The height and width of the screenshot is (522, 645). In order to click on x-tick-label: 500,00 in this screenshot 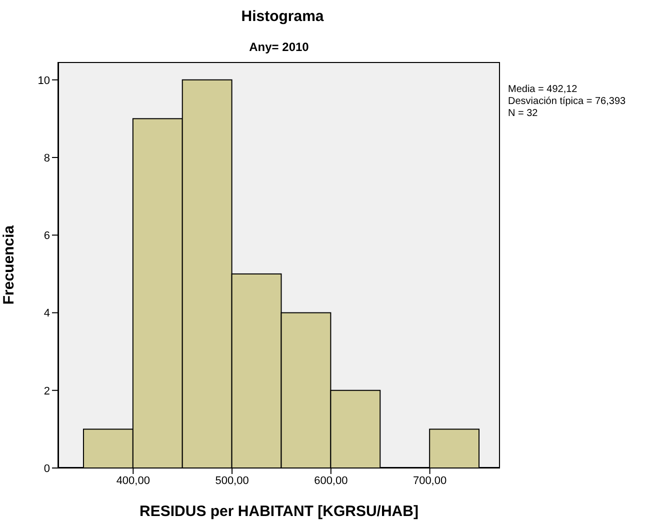, I will do `click(232, 480)`.